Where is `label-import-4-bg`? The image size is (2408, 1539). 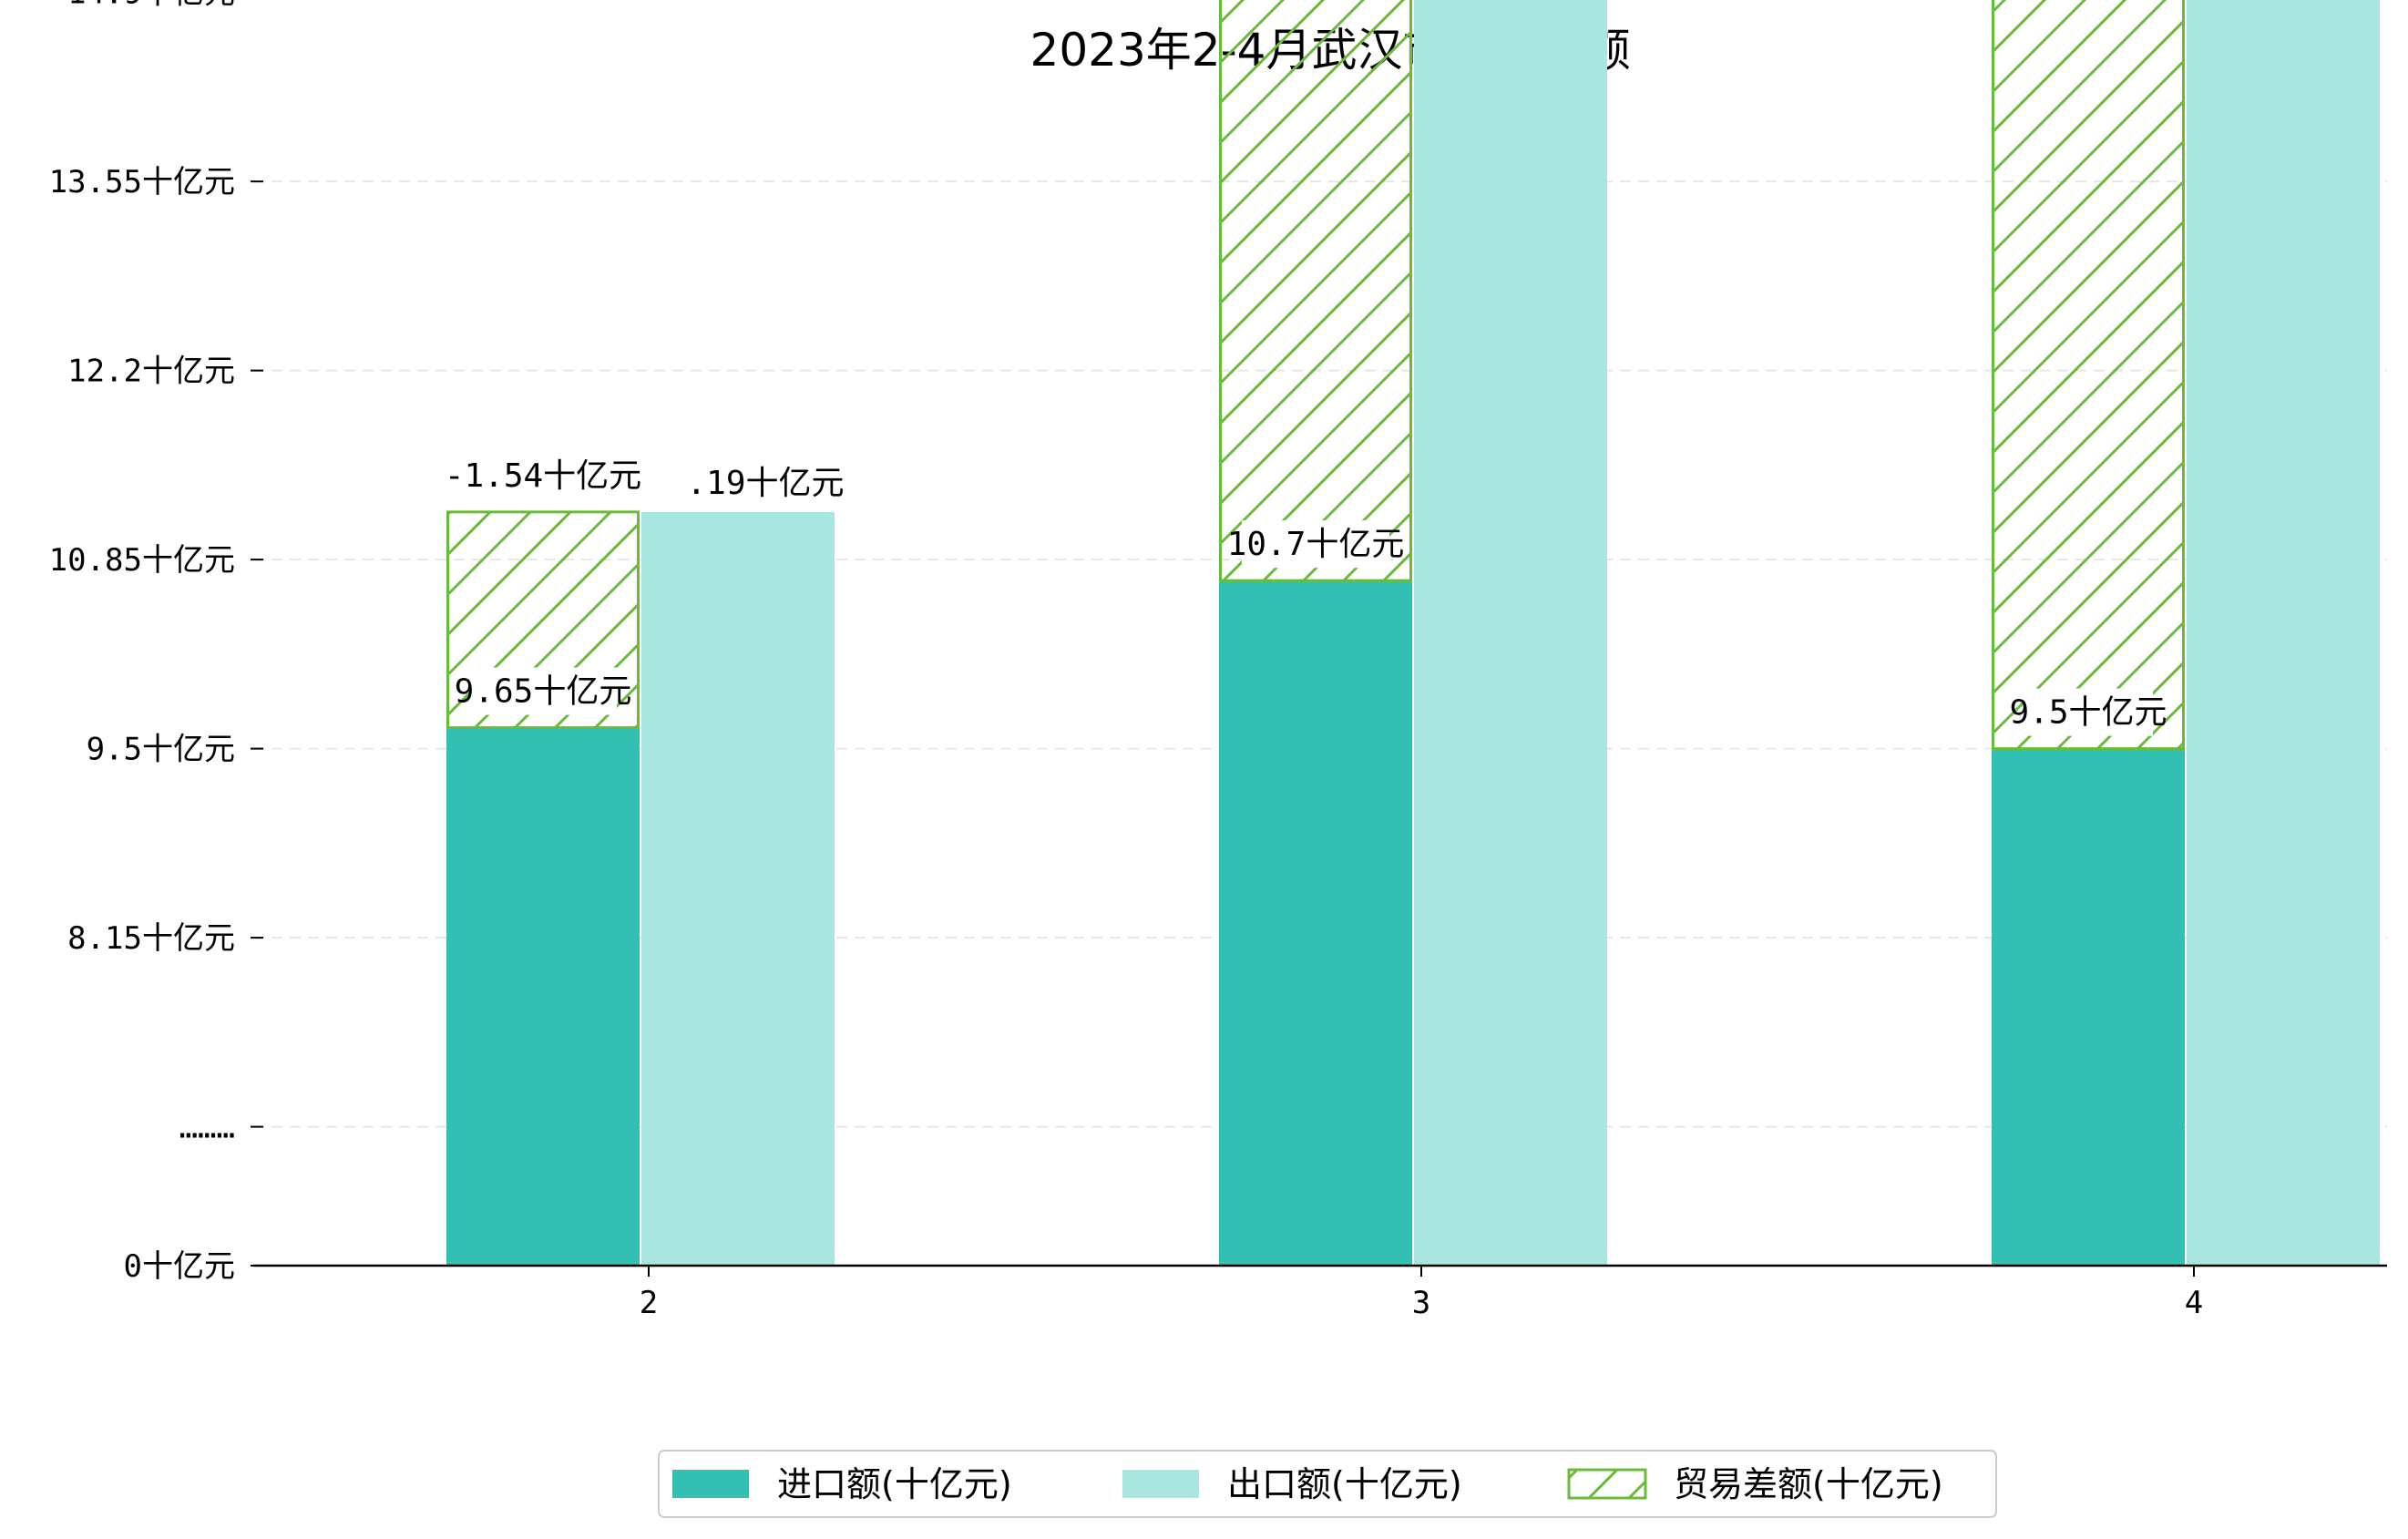 label-import-4-bg is located at coordinates (2089, 712).